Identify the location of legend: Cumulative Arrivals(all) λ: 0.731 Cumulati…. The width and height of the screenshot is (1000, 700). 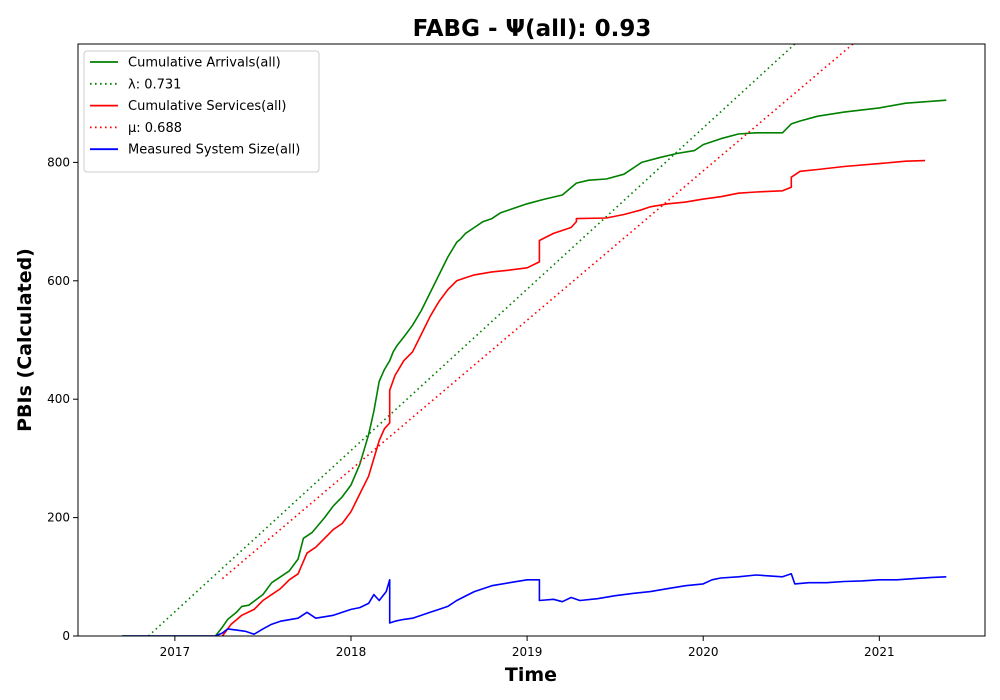
(201, 111).